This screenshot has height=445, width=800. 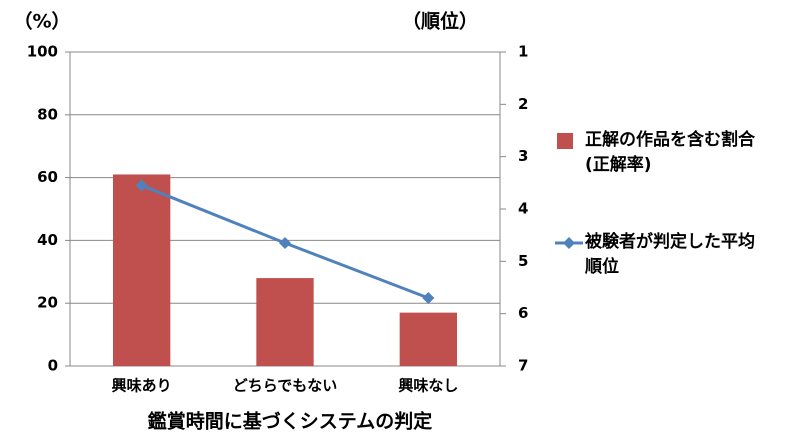 I want to click on legend-label: 被験者が判定した平均順位, so click(x=670, y=254).